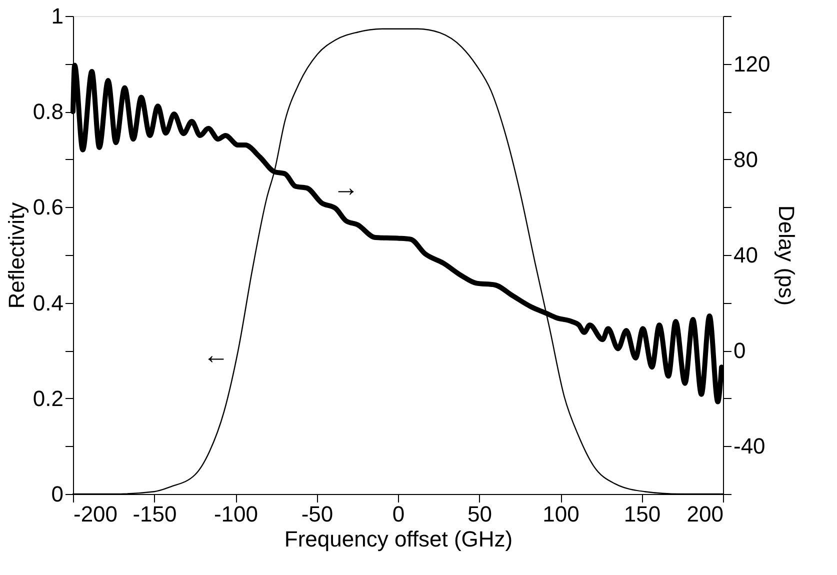 The image size is (837, 575). What do you see at coordinates (48, 207) in the screenshot?
I see `y-tick-label: 0.6` at bounding box center [48, 207].